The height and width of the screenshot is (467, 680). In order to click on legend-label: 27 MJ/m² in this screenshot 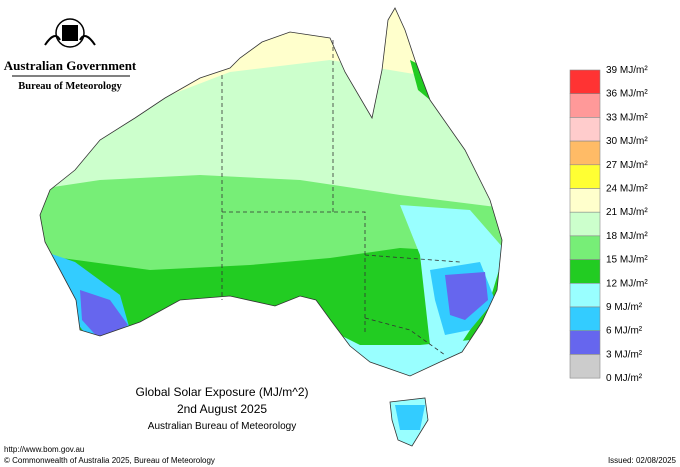, I will do `click(627, 165)`.